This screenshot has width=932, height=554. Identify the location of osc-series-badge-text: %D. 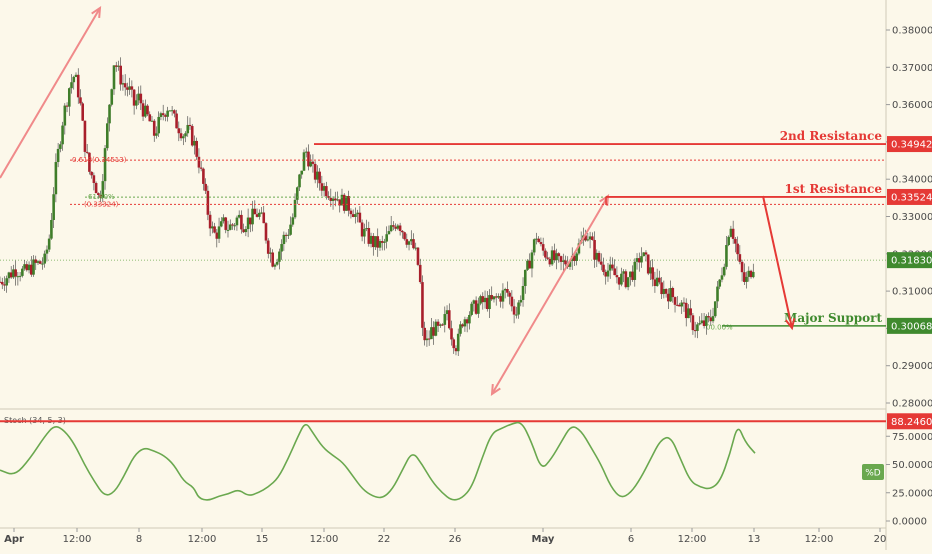
(873, 474).